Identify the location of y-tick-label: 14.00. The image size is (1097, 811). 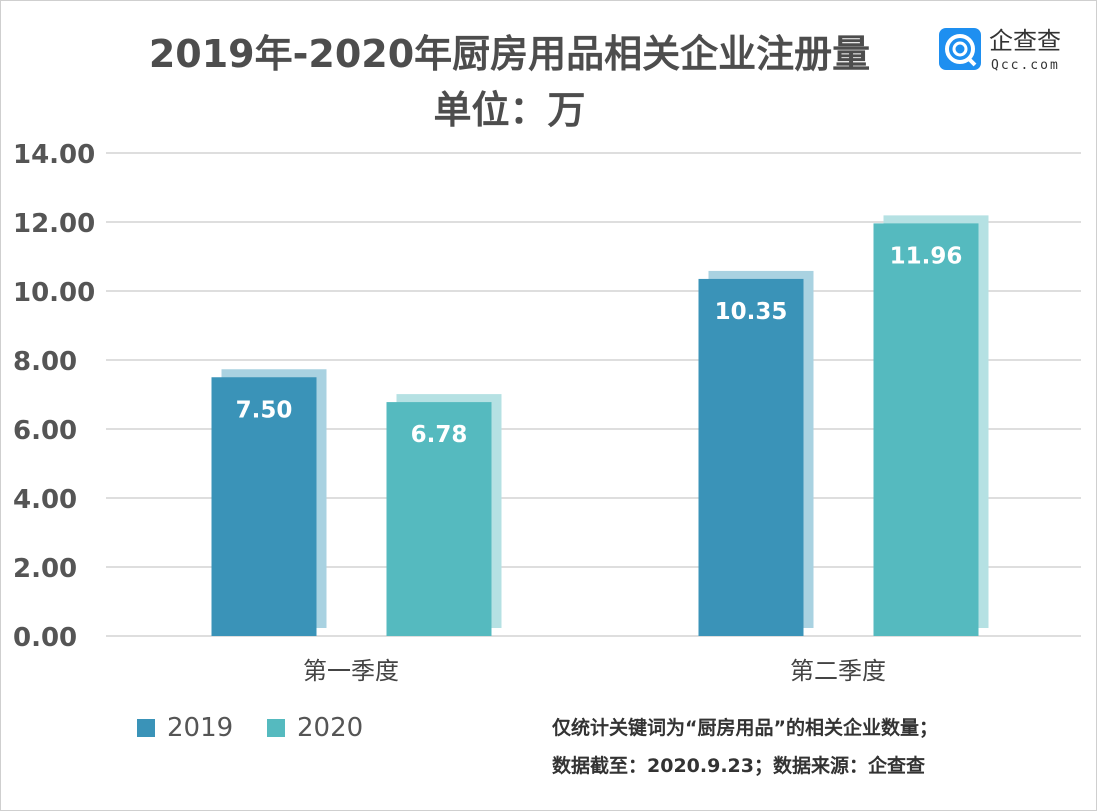
(54, 155).